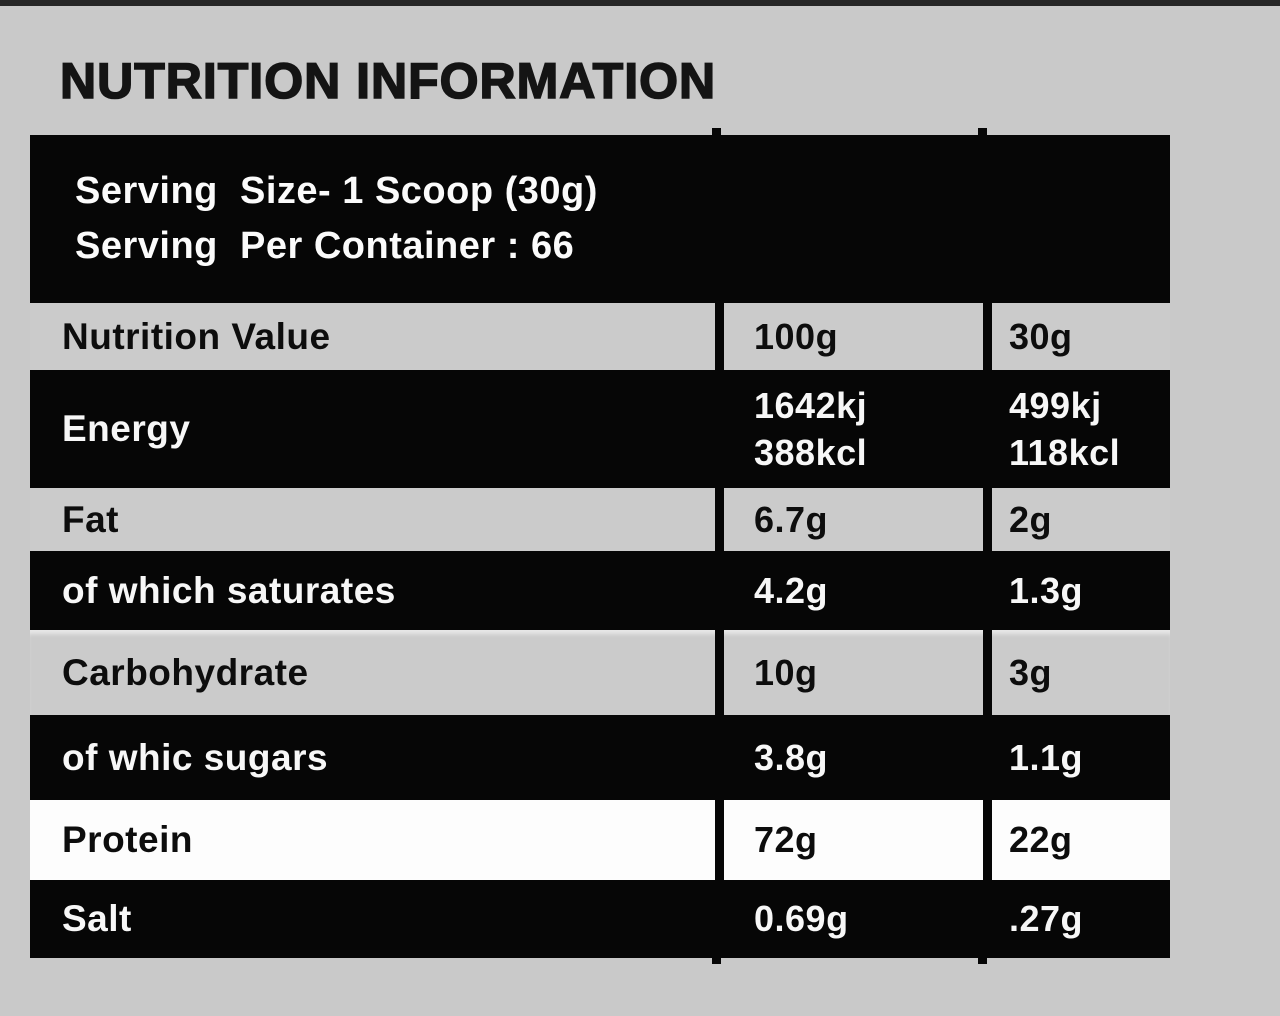 The width and height of the screenshot is (1280, 1016). Describe the element at coordinates (600, 840) in the screenshot. I see `table-row-protein: Protein 72g 22g` at that location.